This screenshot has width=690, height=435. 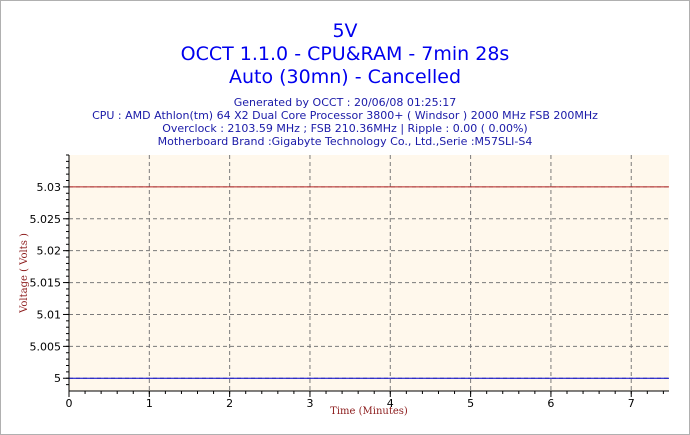 What do you see at coordinates (69, 403) in the screenshot?
I see `x-tick-label: 0` at bounding box center [69, 403].